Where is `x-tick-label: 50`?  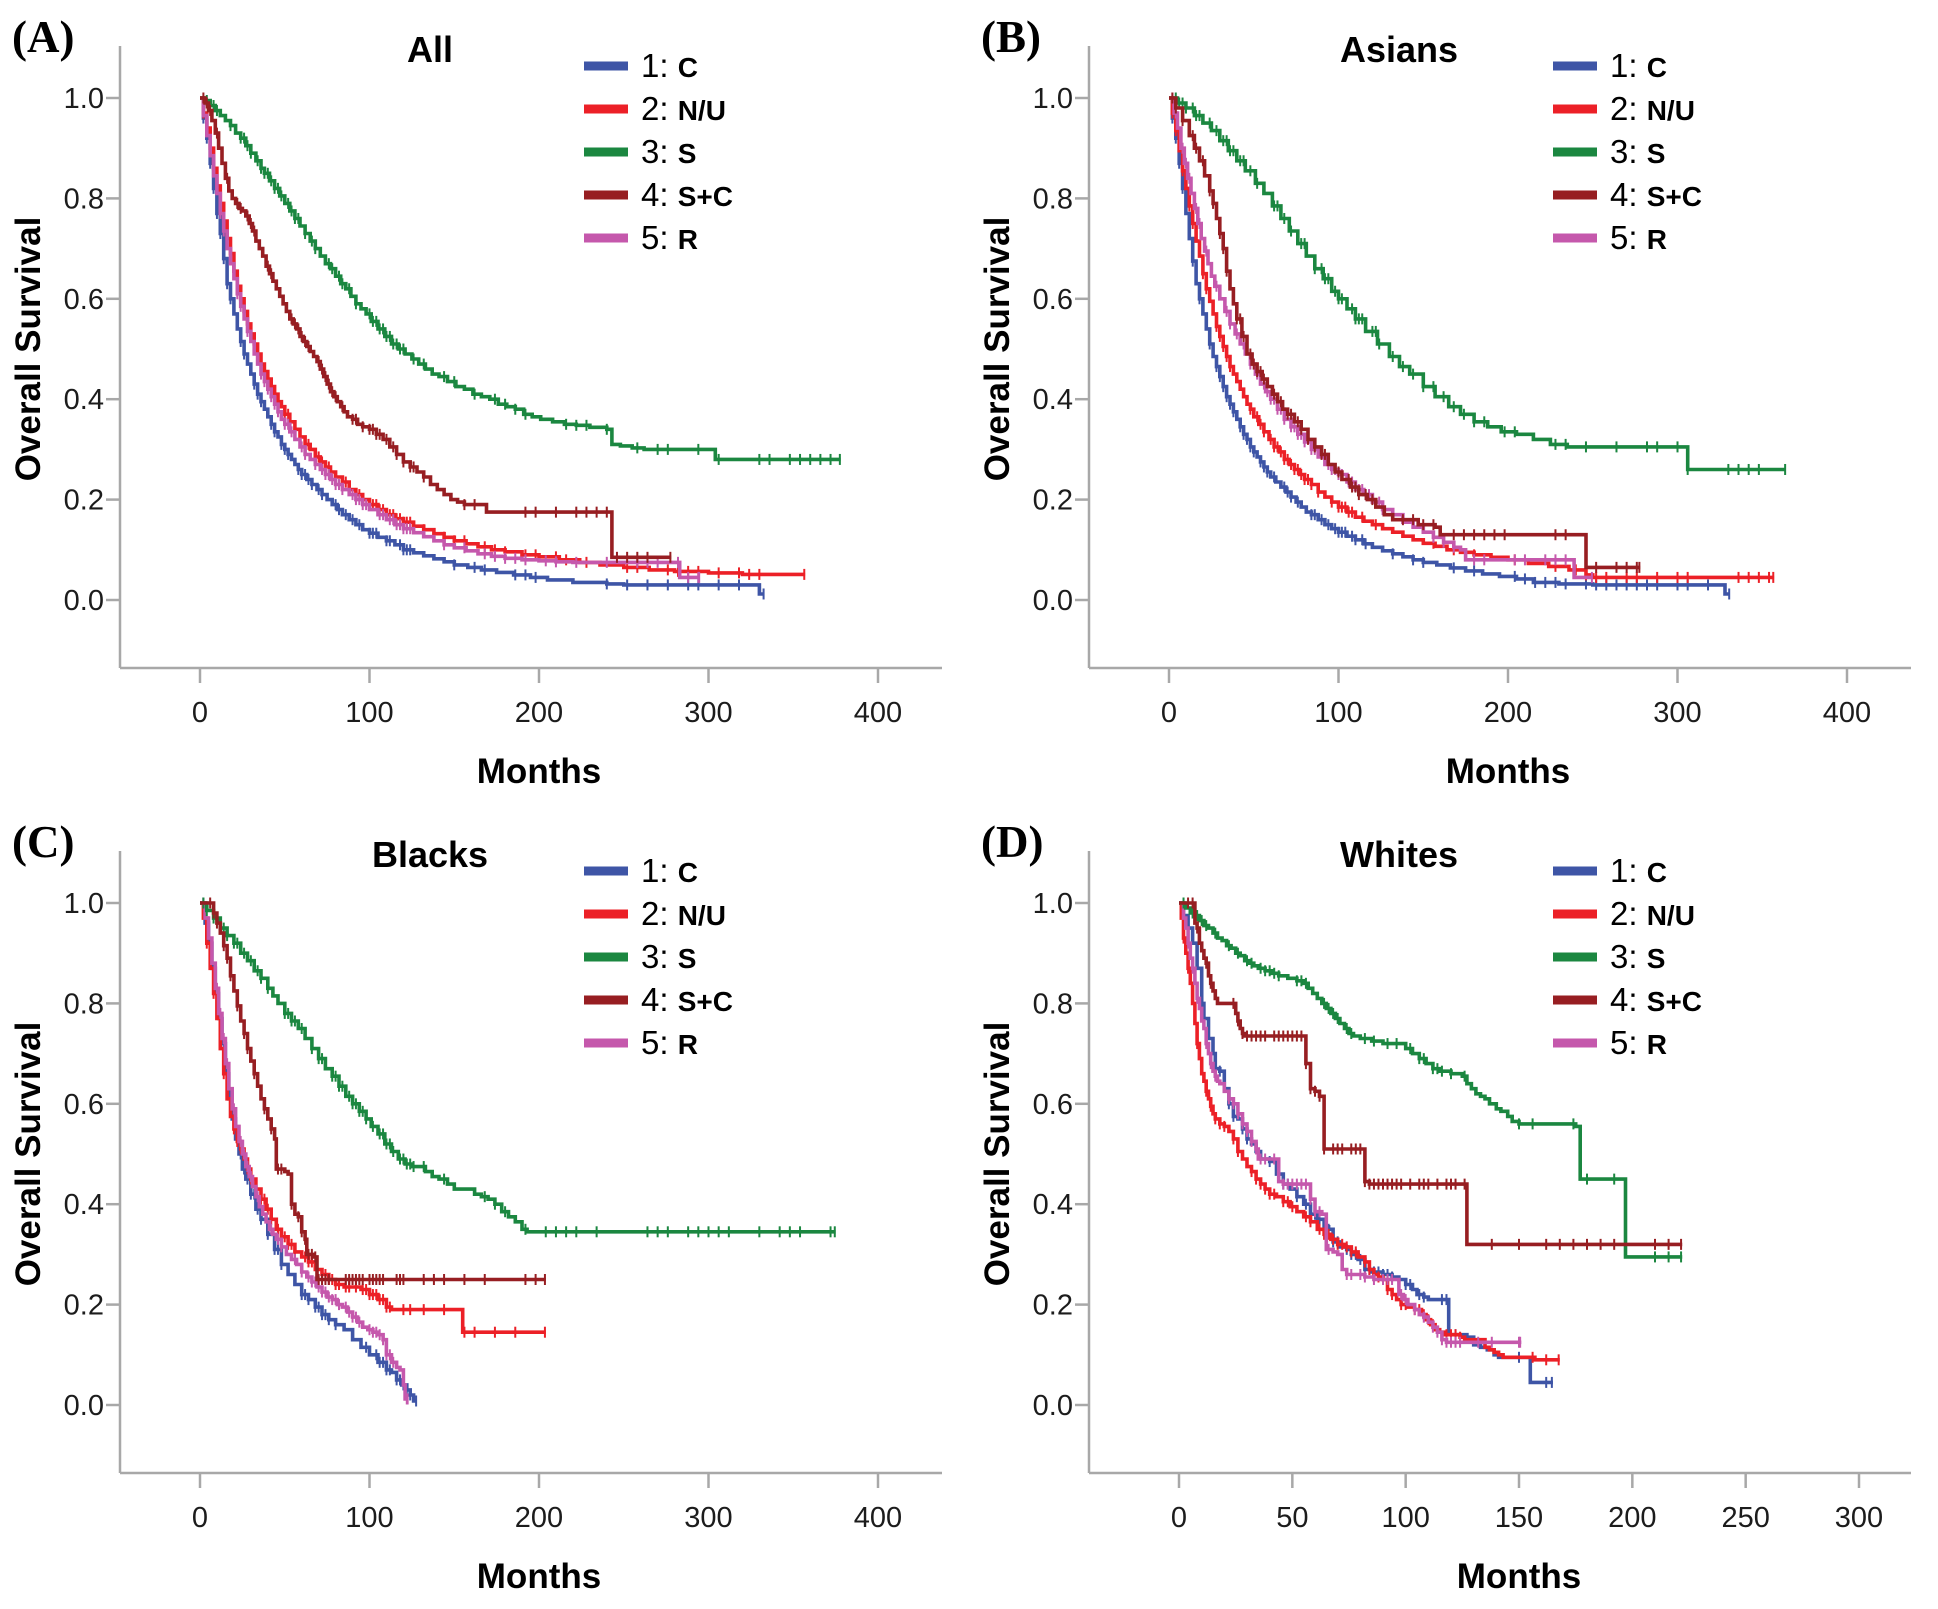 x-tick-label: 50 is located at coordinates (1292, 1518).